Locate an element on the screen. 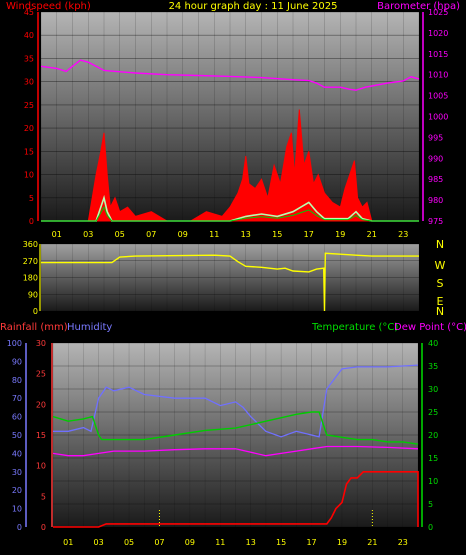 The width and height of the screenshot is (466, 555). temperature-tick-label: 0 is located at coordinates (430, 527).